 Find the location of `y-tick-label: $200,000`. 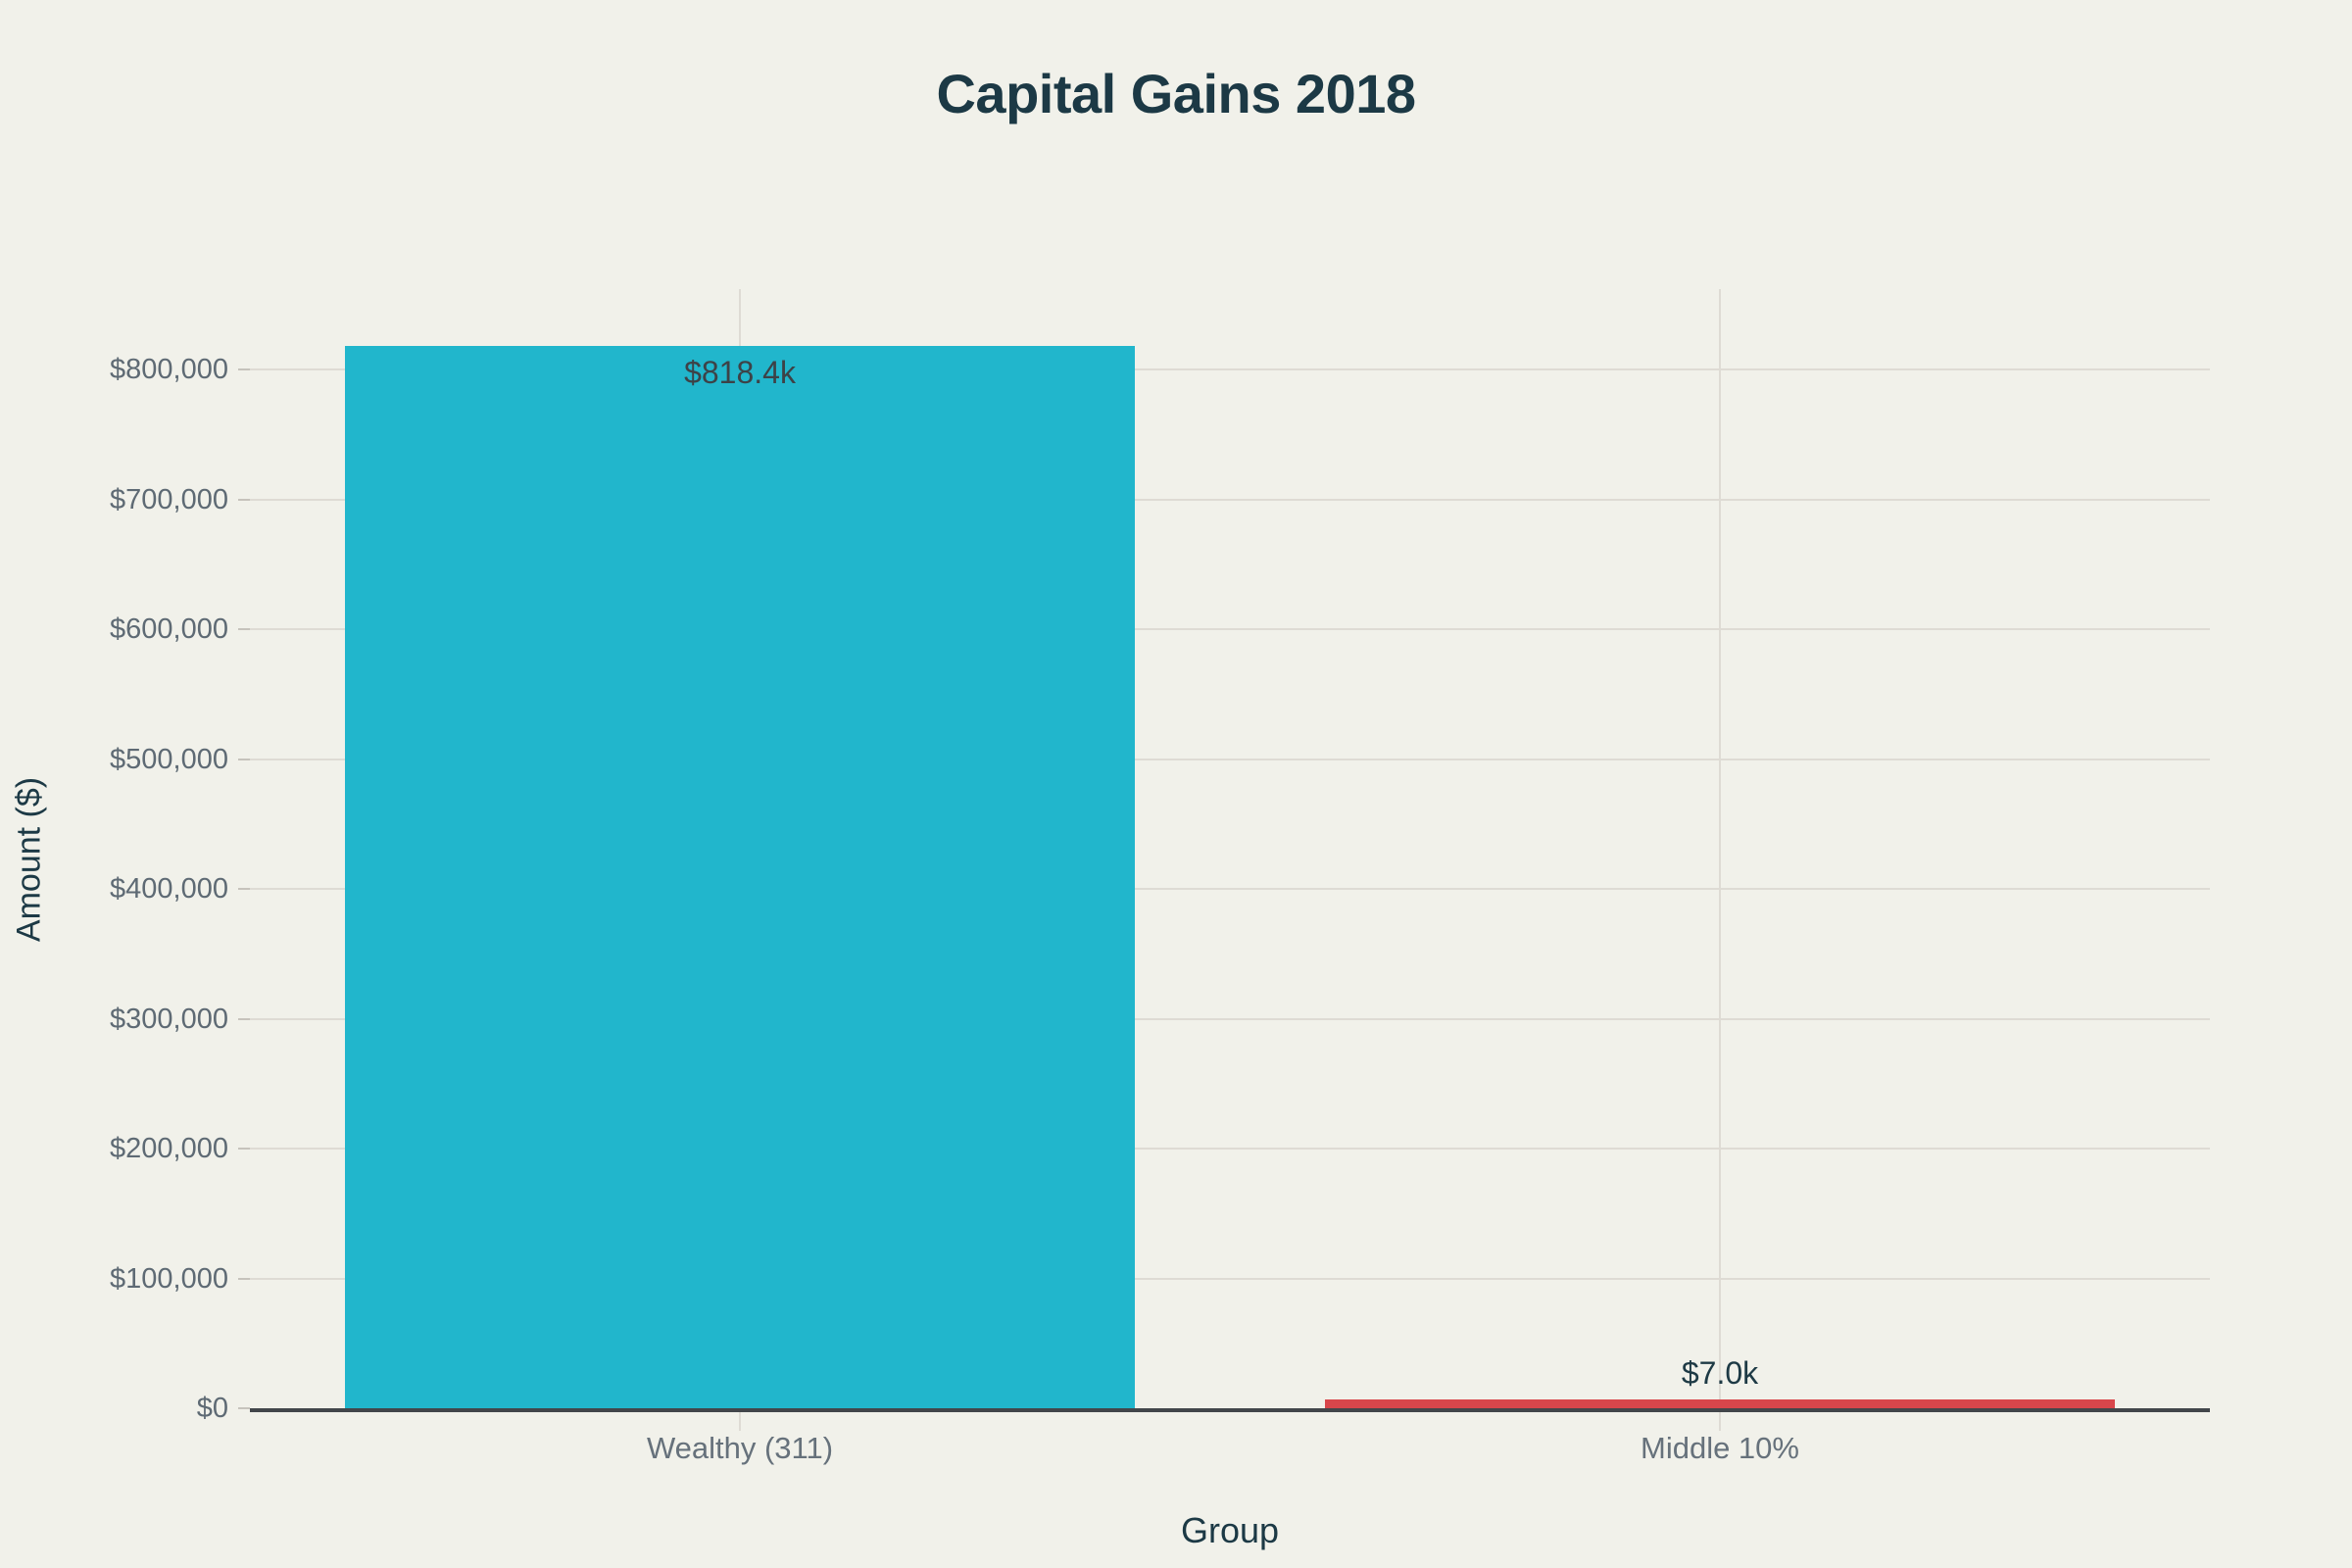

y-tick-label: $200,000 is located at coordinates (169, 1148).